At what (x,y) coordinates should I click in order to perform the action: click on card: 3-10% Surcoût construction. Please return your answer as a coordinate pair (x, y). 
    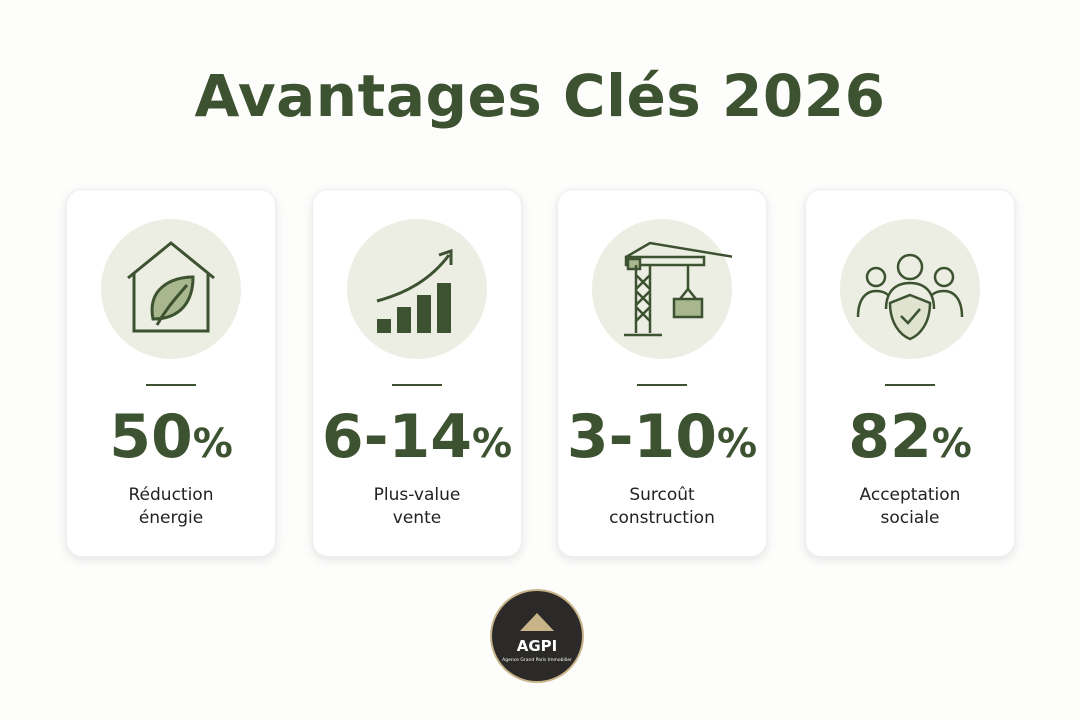
    Looking at the image, I should click on (662, 373).